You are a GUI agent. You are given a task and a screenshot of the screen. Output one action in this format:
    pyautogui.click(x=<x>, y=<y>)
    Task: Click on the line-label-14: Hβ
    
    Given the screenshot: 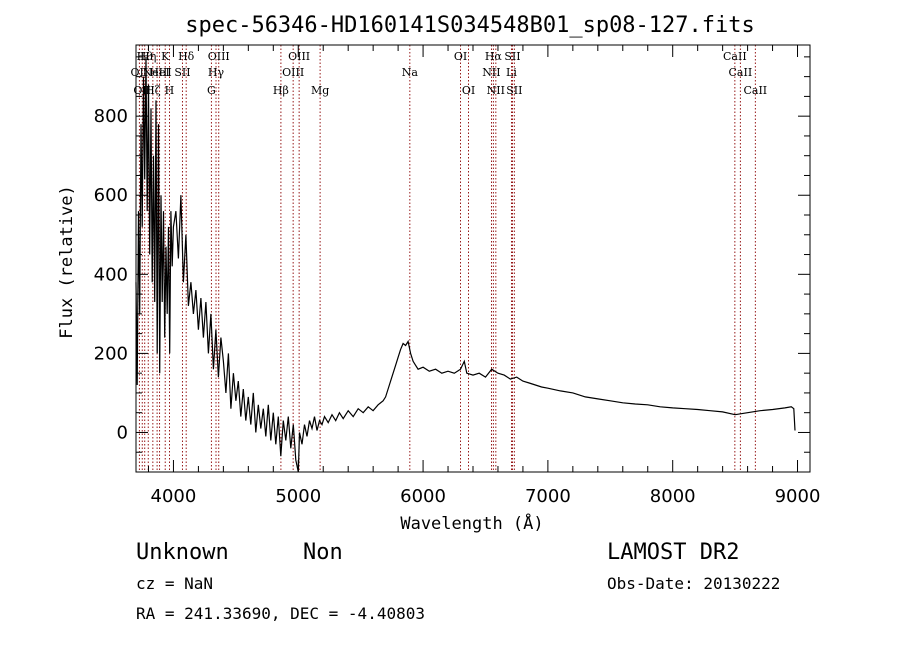 What is the action you would take?
    pyautogui.click(x=281, y=90)
    